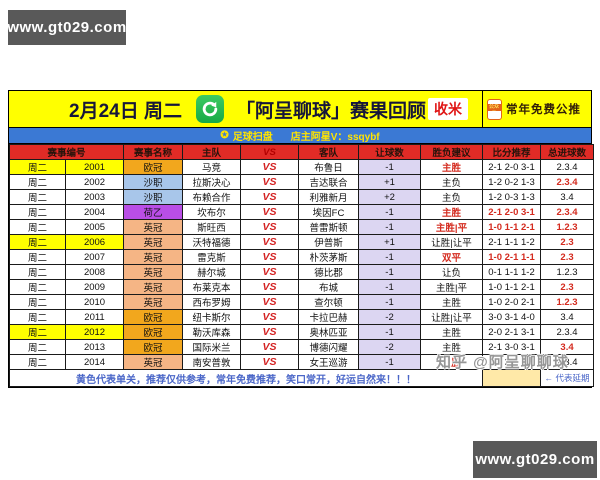 Image resolution: width=600 pixels, height=480 pixels. I want to click on circled-star-icon: ✪, so click(224, 135).